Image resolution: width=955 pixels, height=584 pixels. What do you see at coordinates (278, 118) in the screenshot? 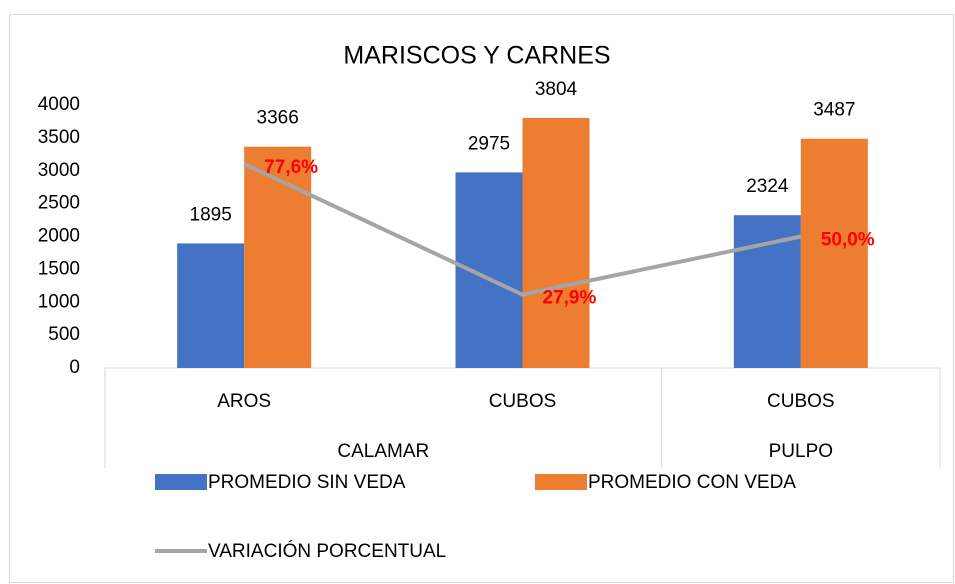
I see `data-label: 3366` at bounding box center [278, 118].